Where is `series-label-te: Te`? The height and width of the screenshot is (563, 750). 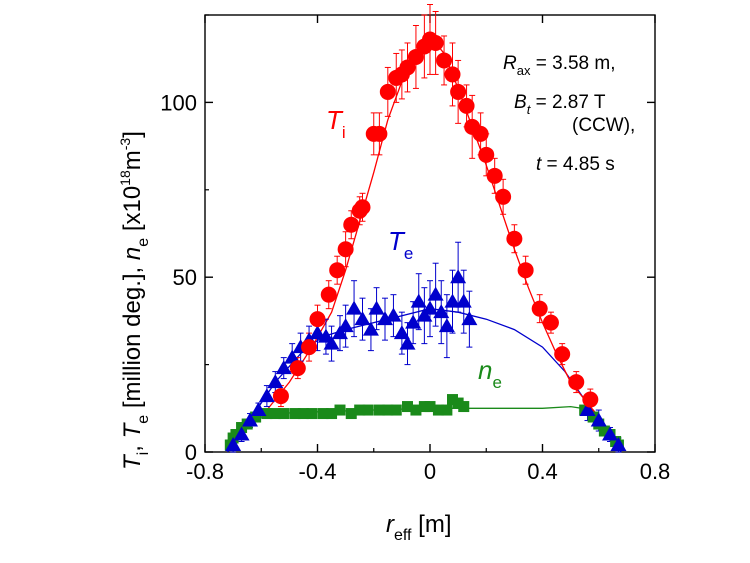
series-label-te: Te is located at coordinates (400, 244).